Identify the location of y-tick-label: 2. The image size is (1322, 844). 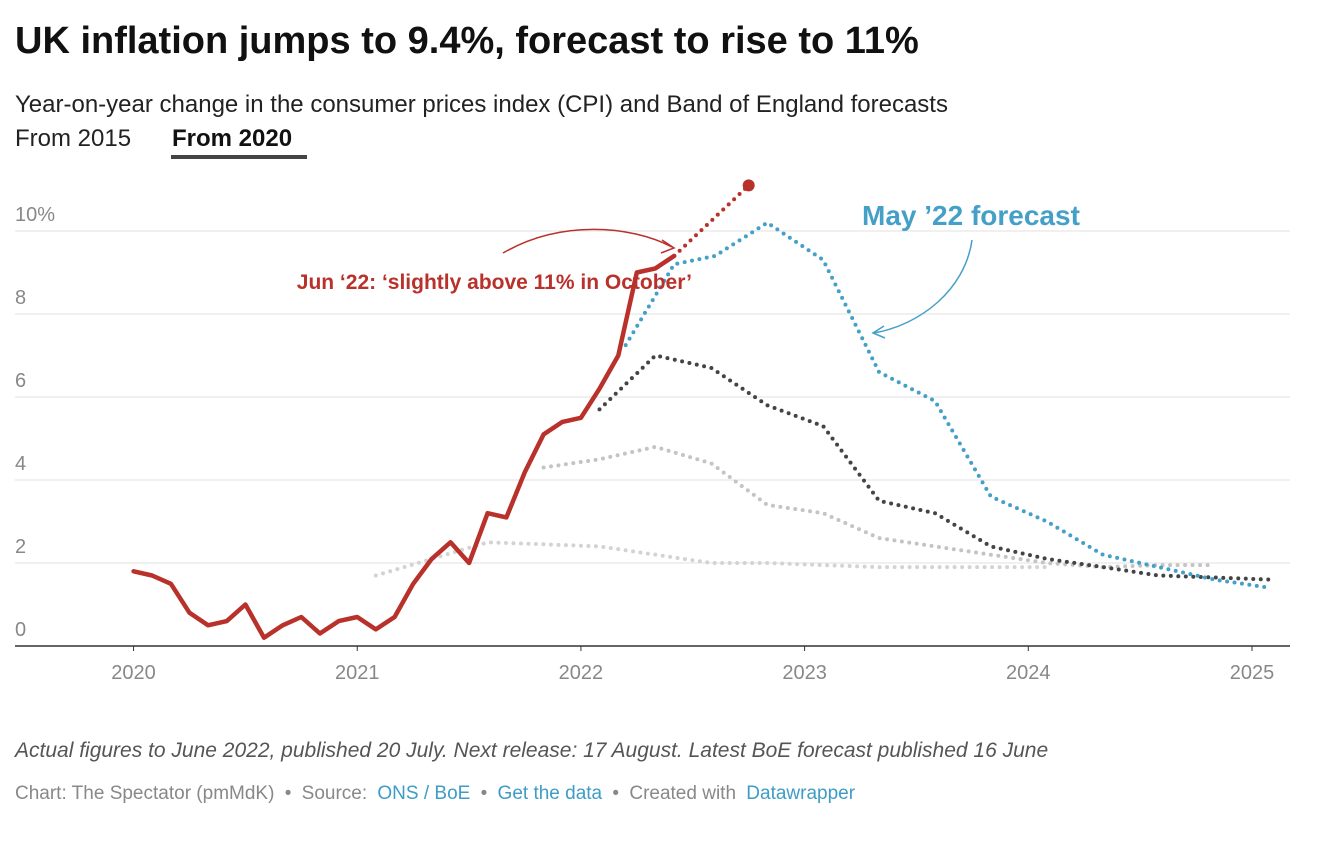
(20, 547).